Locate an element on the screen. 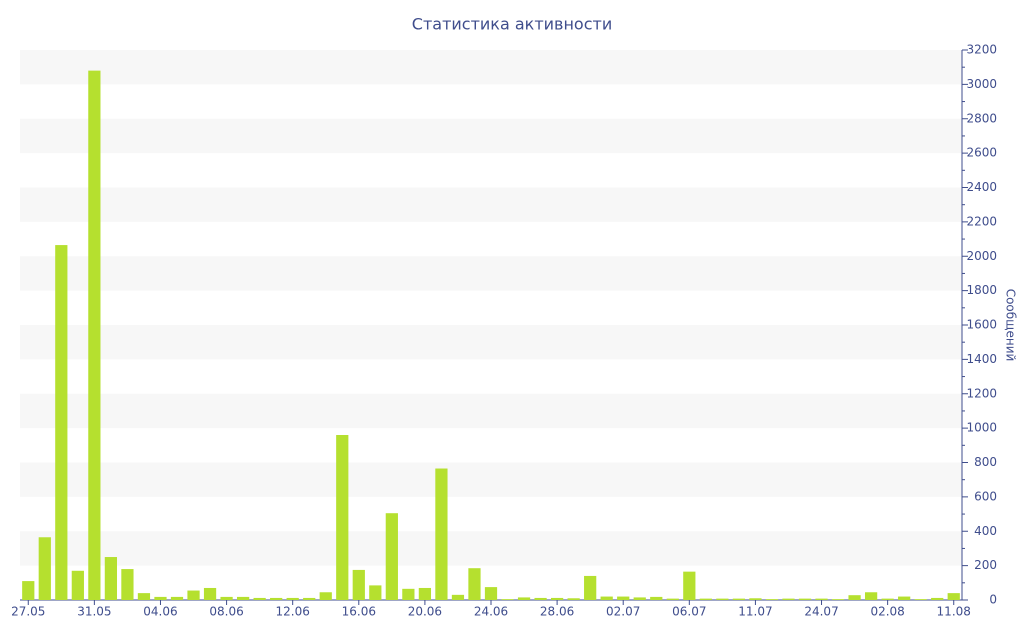 The width and height of the screenshot is (1024, 640). x-tick-label: 24.06 is located at coordinates (491, 612).